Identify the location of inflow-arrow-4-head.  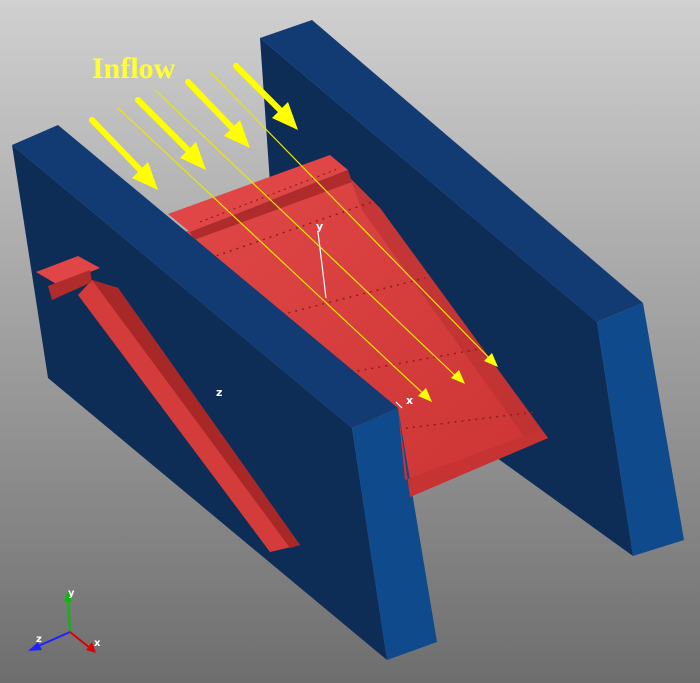
(285, 116).